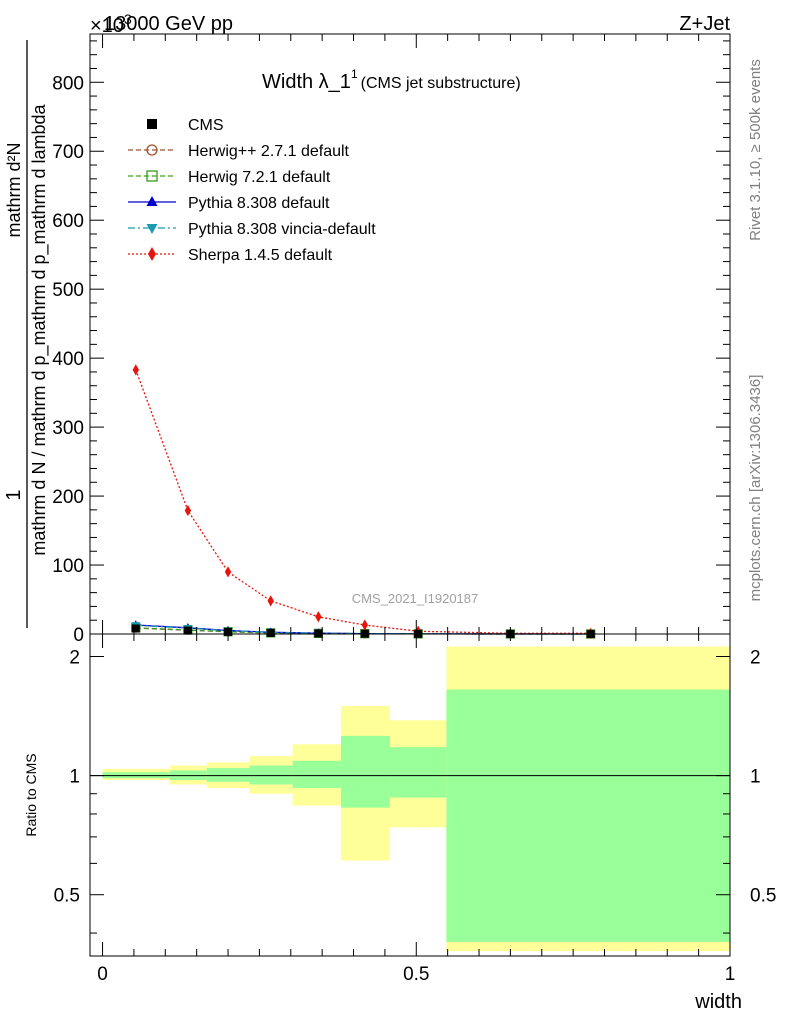 Image resolution: width=786 pixels, height=1024 pixels. What do you see at coordinates (14, 189) in the screenshot?
I see `y-label-upper: mathrm d²N` at bounding box center [14, 189].